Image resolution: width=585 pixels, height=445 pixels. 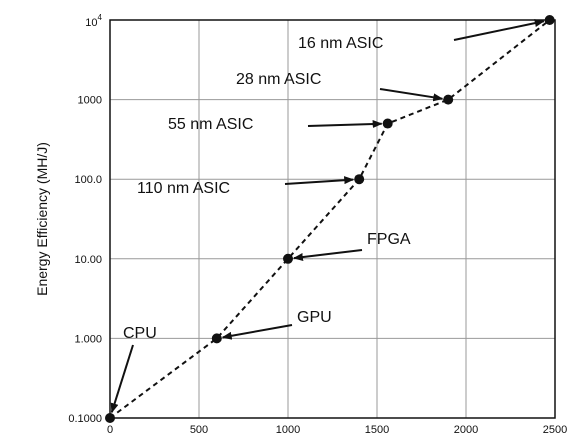 I want to click on y-tick-label: 10.00, so click(x=88, y=260).